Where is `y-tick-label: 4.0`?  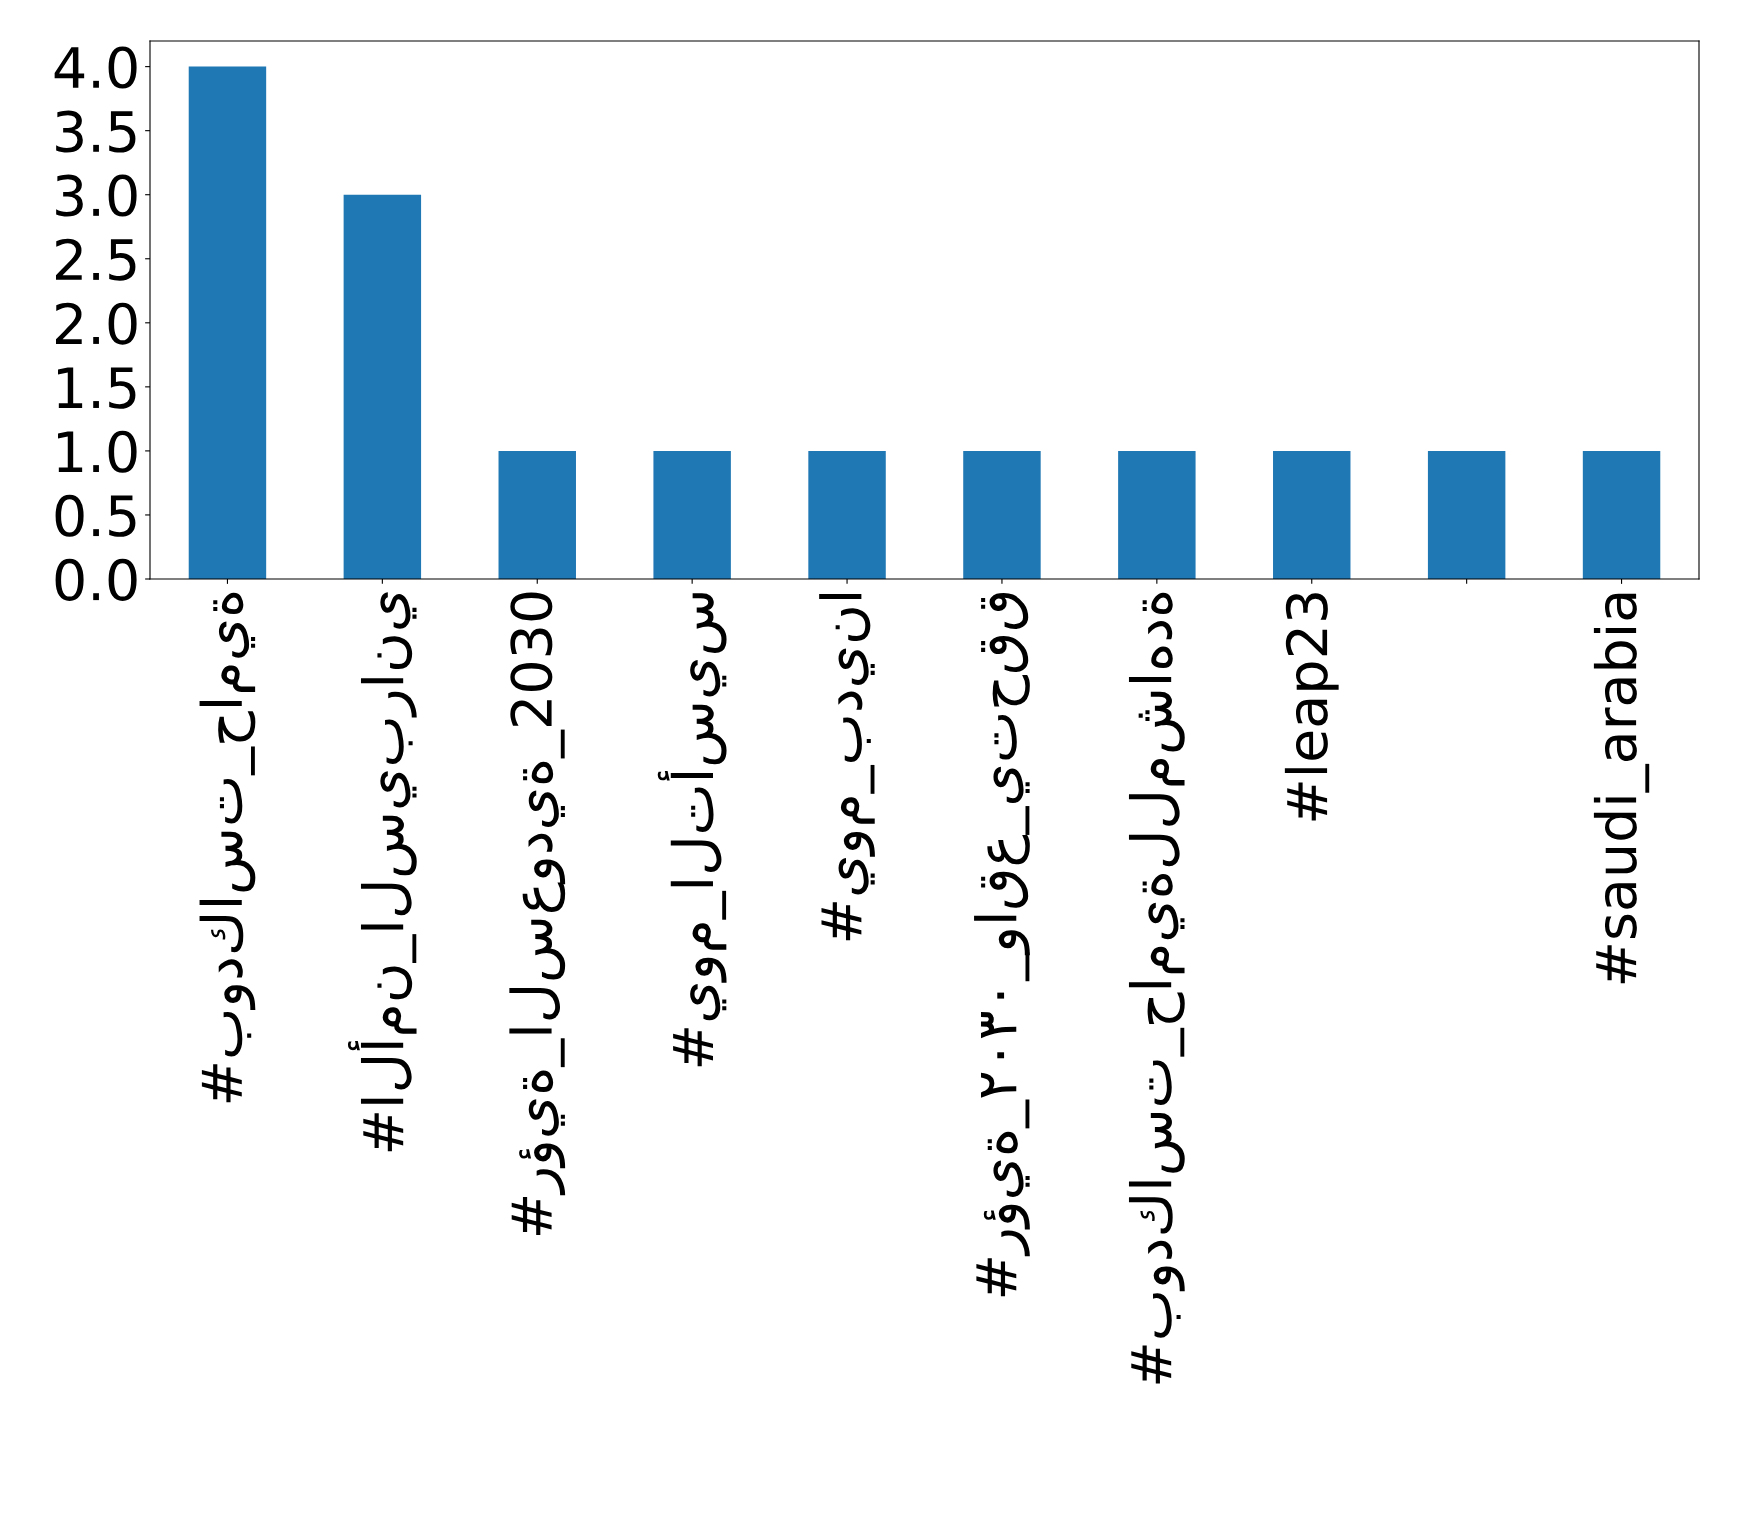 y-tick-label: 4.0 is located at coordinates (95, 67).